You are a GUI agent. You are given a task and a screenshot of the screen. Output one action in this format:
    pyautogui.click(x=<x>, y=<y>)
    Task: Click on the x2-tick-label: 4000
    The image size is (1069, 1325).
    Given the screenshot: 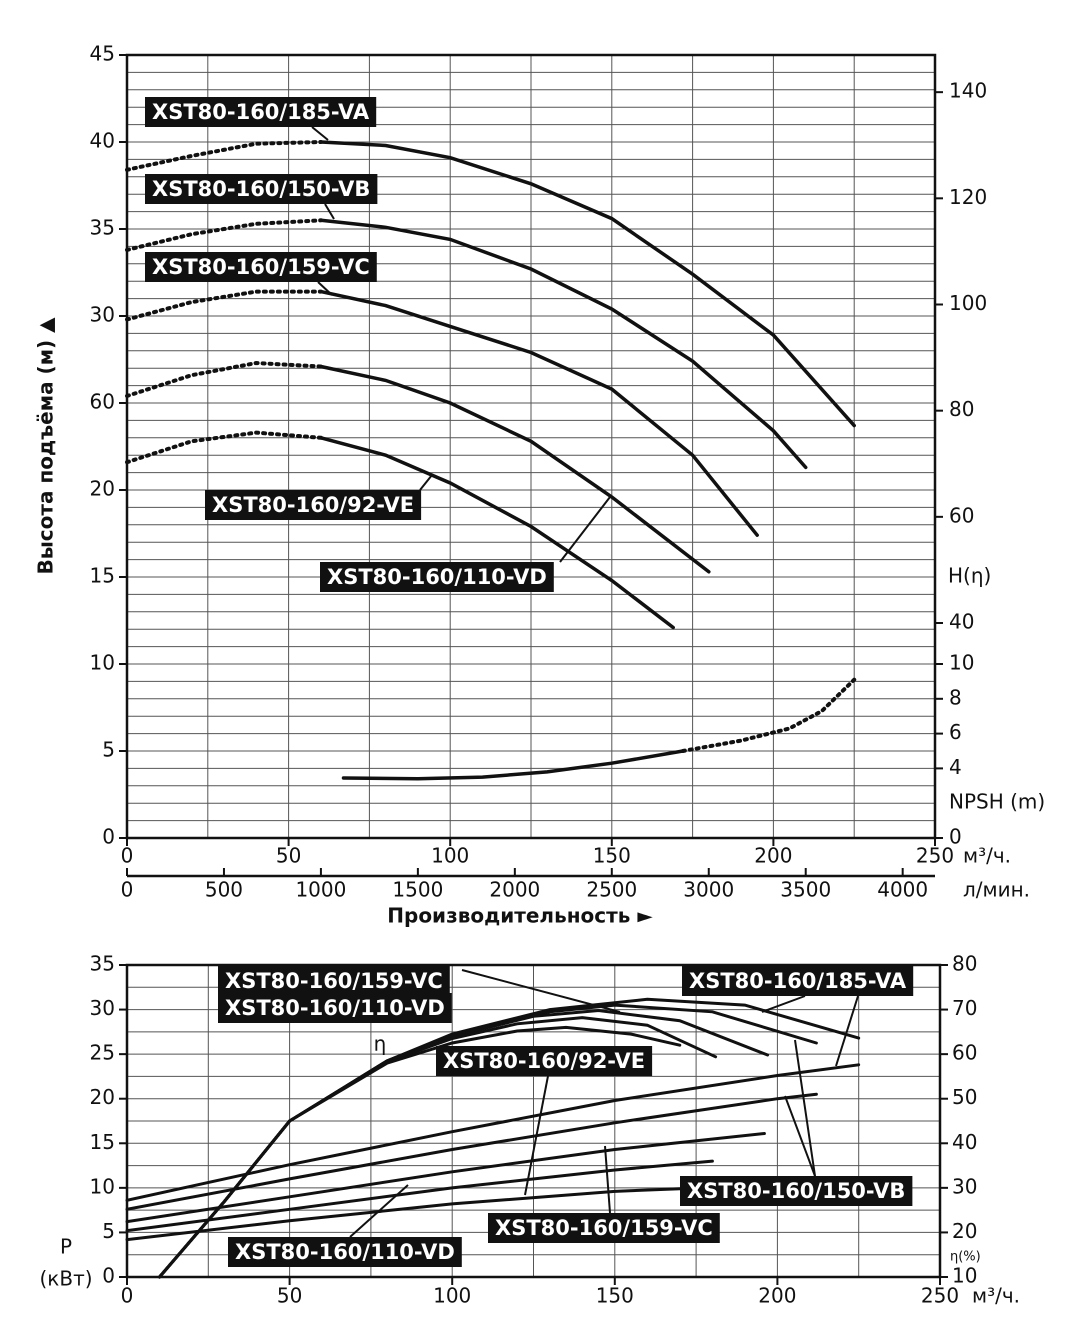 What is the action you would take?
    pyautogui.click(x=902, y=890)
    